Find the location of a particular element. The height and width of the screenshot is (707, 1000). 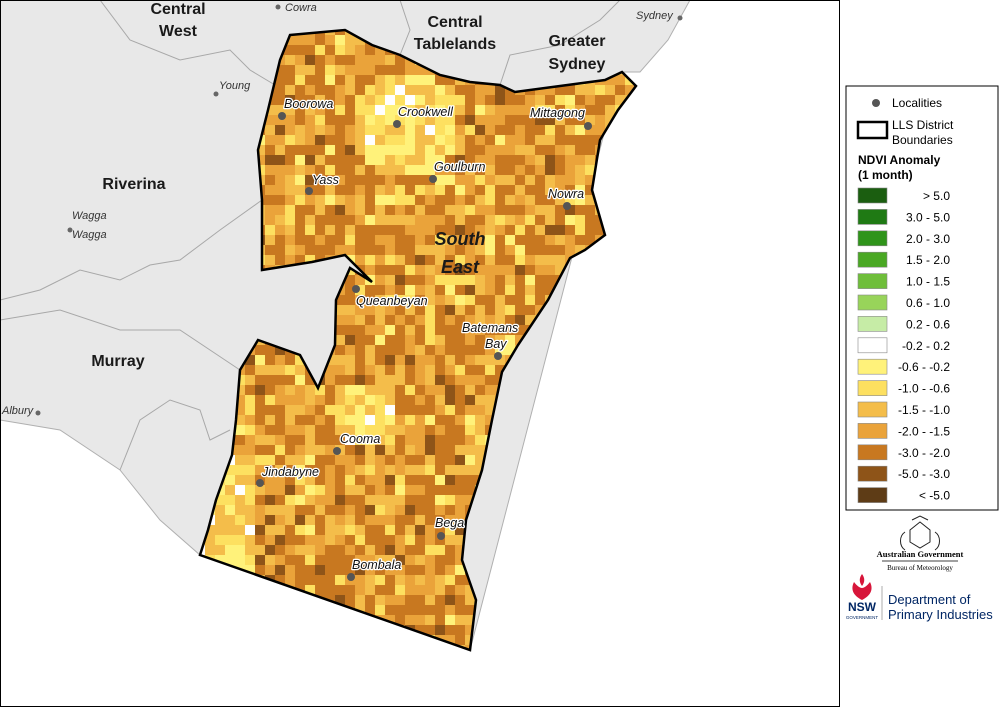

legend-label: -1.5 - -1.0 is located at coordinates (924, 410).